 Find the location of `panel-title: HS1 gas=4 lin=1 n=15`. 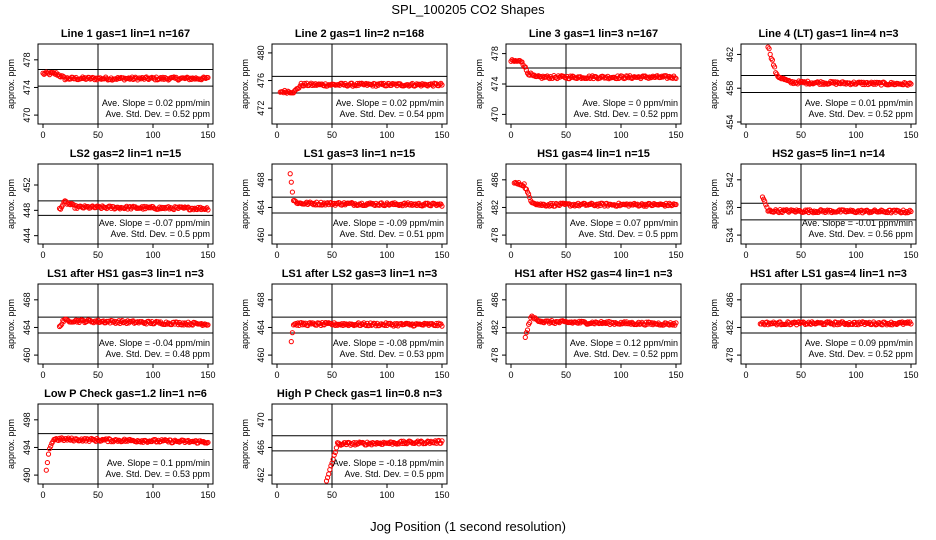

panel-title: HS1 gas=4 lin=1 n=15 is located at coordinates (593, 154).